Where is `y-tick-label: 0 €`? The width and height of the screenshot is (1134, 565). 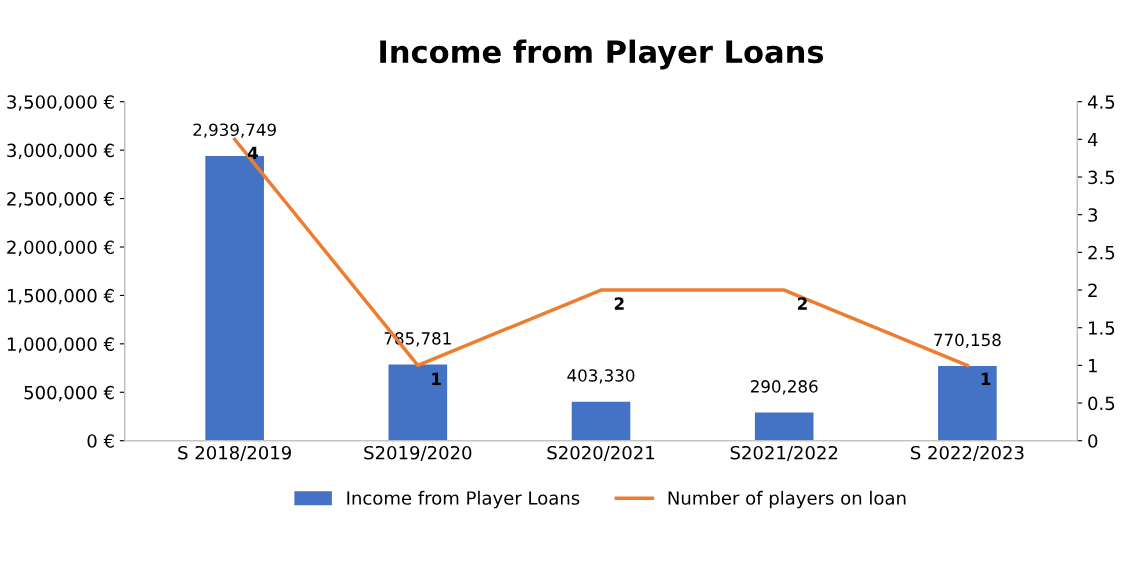
y-tick-label: 0 € is located at coordinates (100, 441).